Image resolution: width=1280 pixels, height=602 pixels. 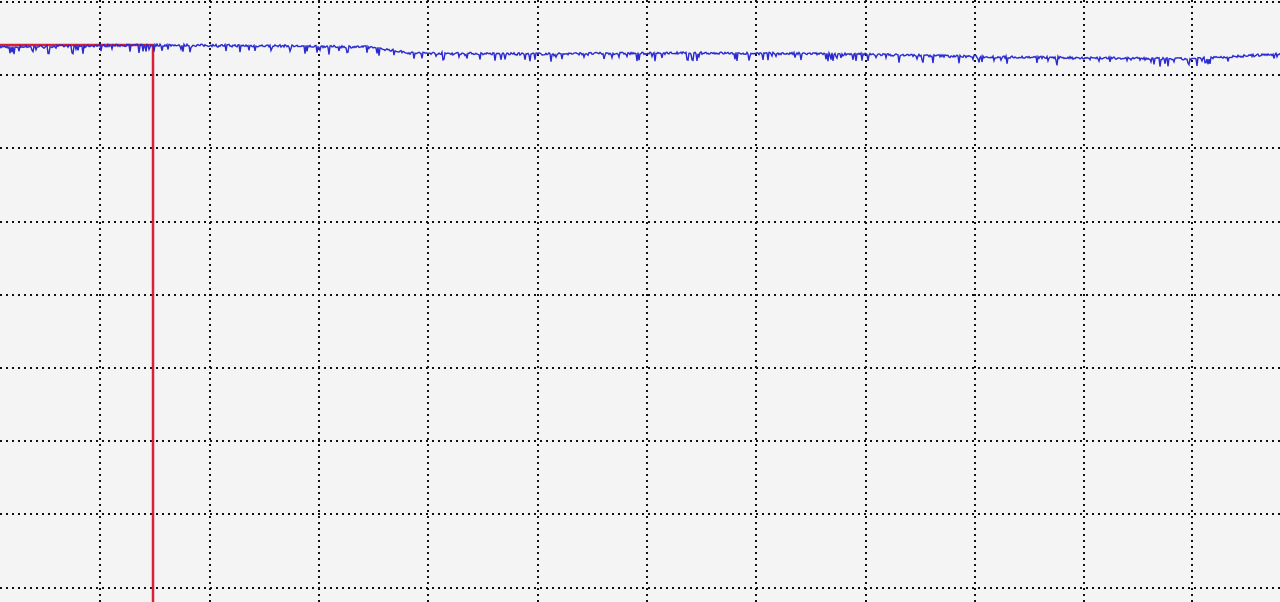 I want to click on series-layer, so click(x=640, y=54).